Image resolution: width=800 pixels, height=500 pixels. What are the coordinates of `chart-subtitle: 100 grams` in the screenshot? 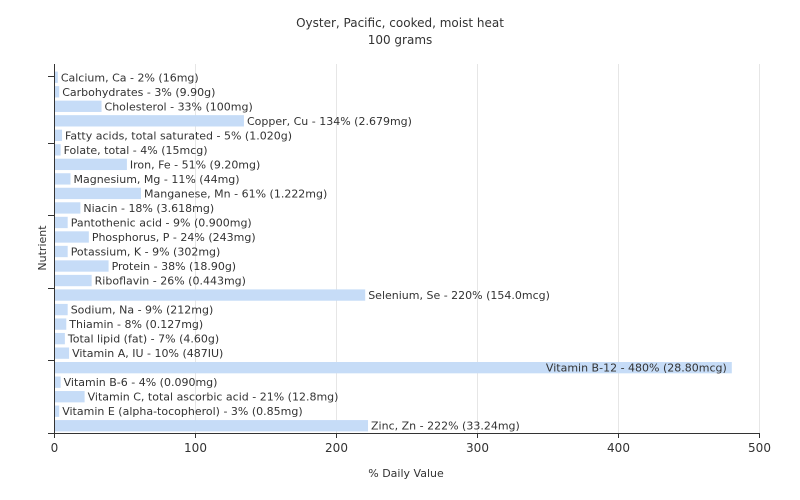 It's located at (400, 40).